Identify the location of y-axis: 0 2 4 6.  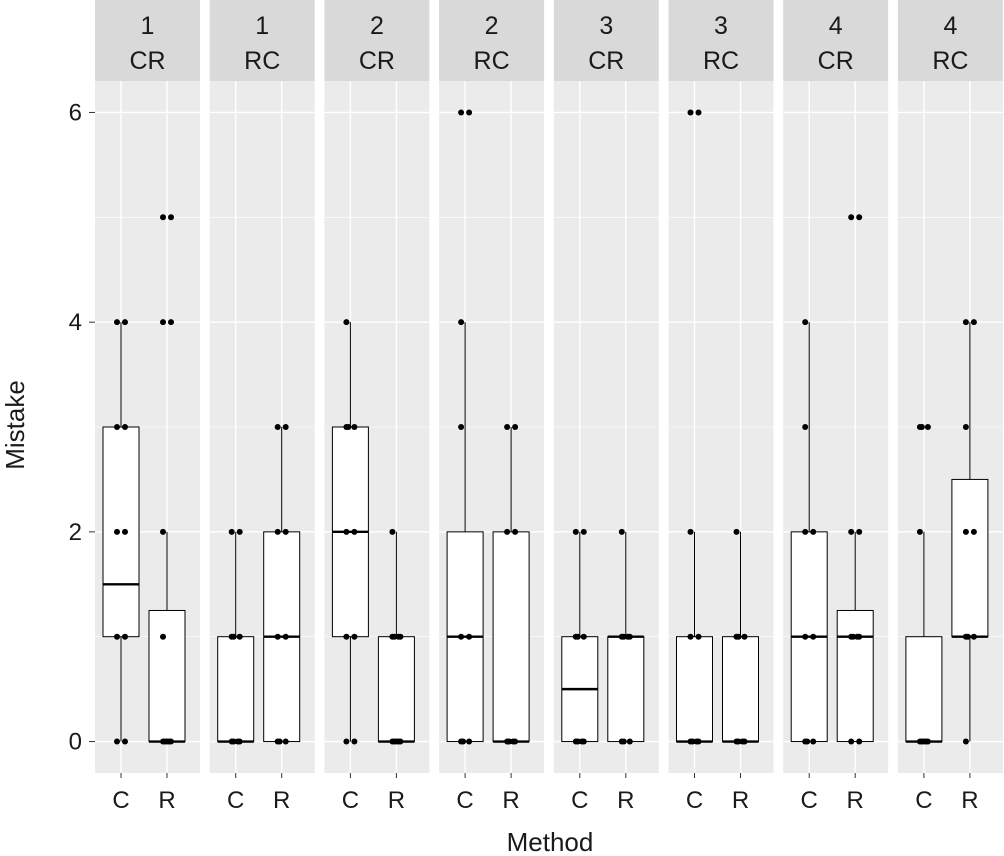
(82, 427).